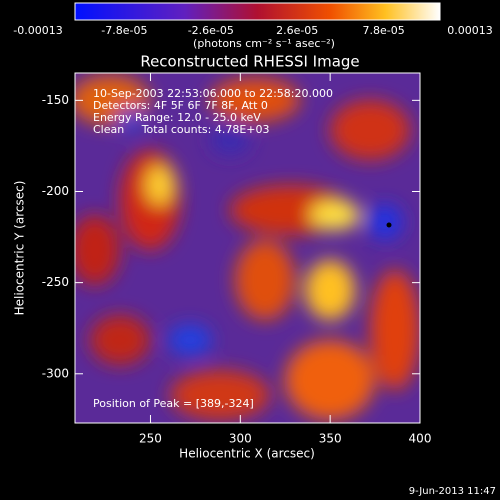 This screenshot has width=500, height=500. What do you see at coordinates (55, 191) in the screenshot?
I see `y-tick-label: -200` at bounding box center [55, 191].